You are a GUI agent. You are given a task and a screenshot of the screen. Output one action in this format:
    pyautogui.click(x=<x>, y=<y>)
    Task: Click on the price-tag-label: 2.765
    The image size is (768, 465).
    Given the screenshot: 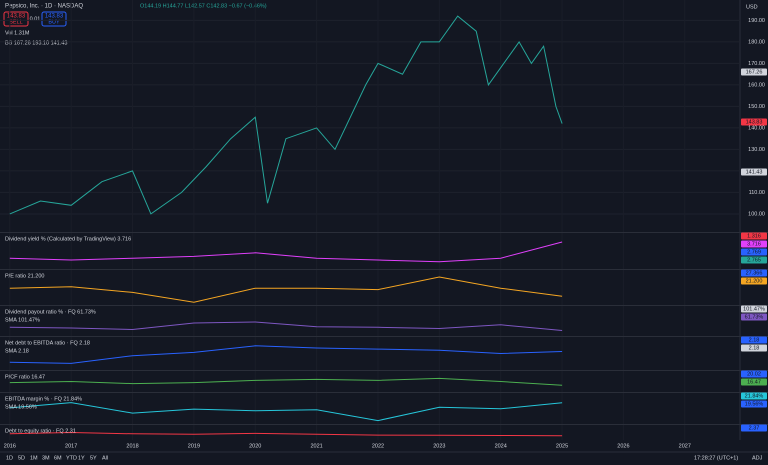 What is the action you would take?
    pyautogui.click(x=754, y=260)
    